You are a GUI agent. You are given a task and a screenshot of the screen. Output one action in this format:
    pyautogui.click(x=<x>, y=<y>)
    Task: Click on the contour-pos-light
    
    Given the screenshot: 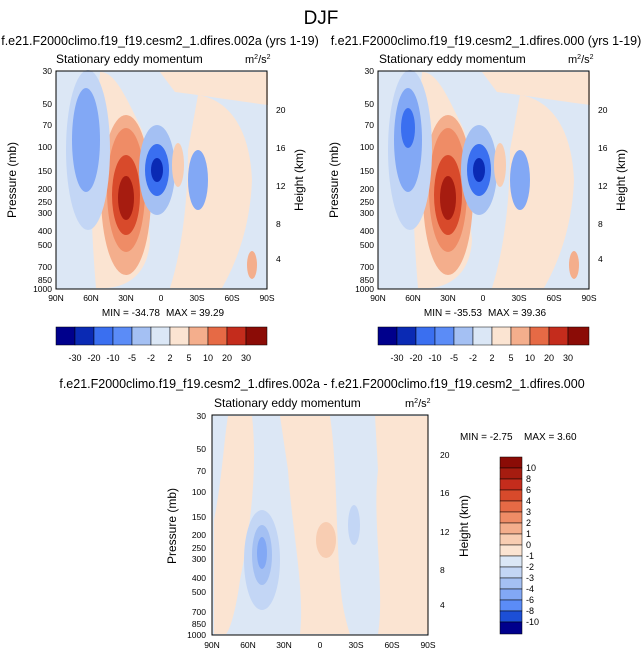 What is the action you would take?
    pyautogui.click(x=536, y=88)
    